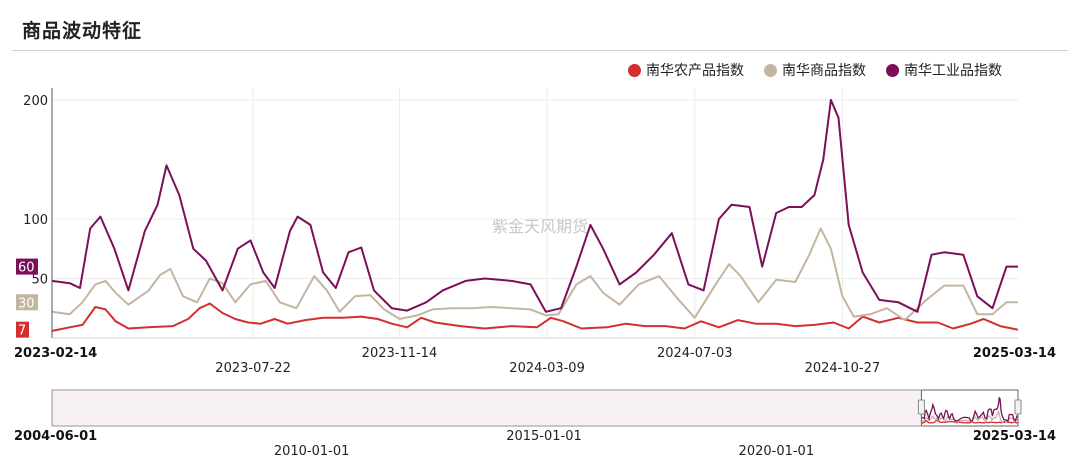 The width and height of the screenshot is (1080, 464). Describe the element at coordinates (55, 353) in the screenshot. I see `x-tick-label: 2023-02-14` at that location.